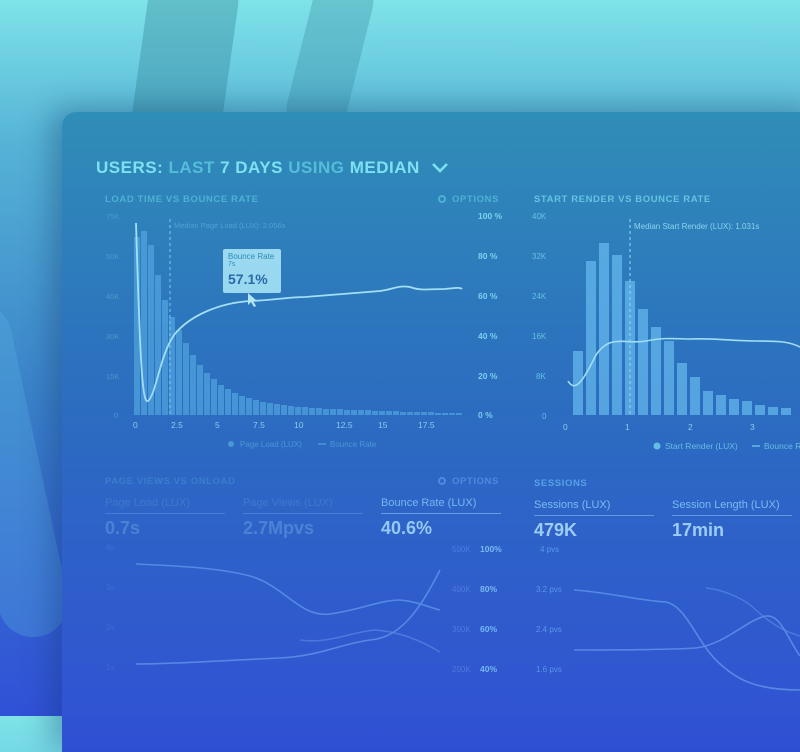  What do you see at coordinates (541, 376) in the screenshot?
I see `tick-label: 8K` at bounding box center [541, 376].